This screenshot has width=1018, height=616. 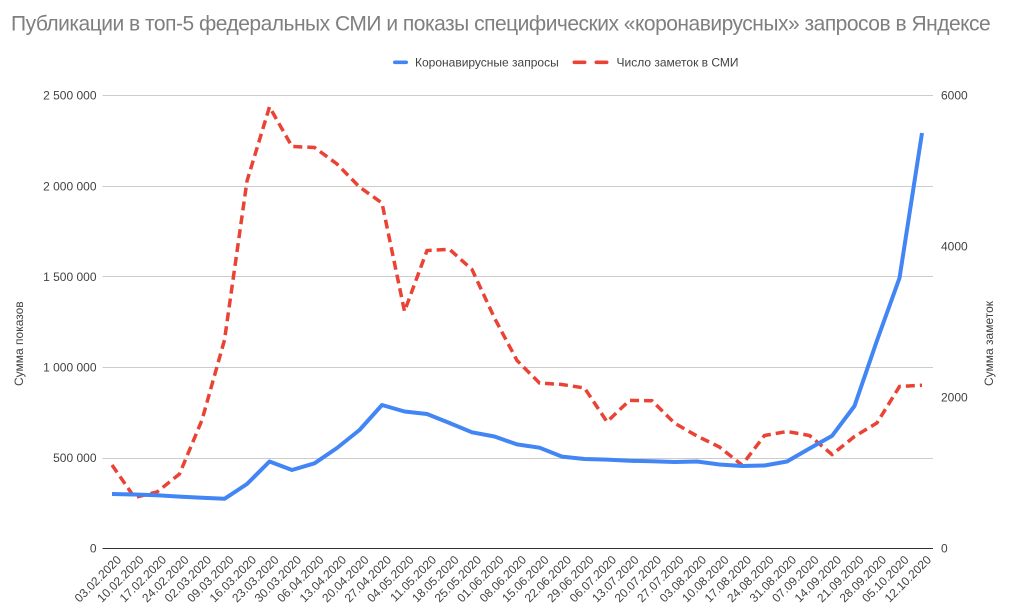 What do you see at coordinates (70, 186) in the screenshot?
I see `svg-text: 2 000 000` at bounding box center [70, 186].